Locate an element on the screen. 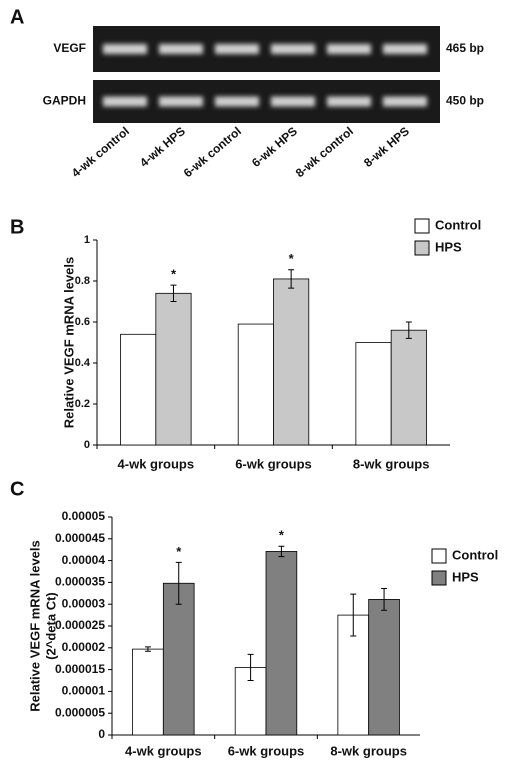  y-tick-label: 0.000025 is located at coordinates (80, 625).